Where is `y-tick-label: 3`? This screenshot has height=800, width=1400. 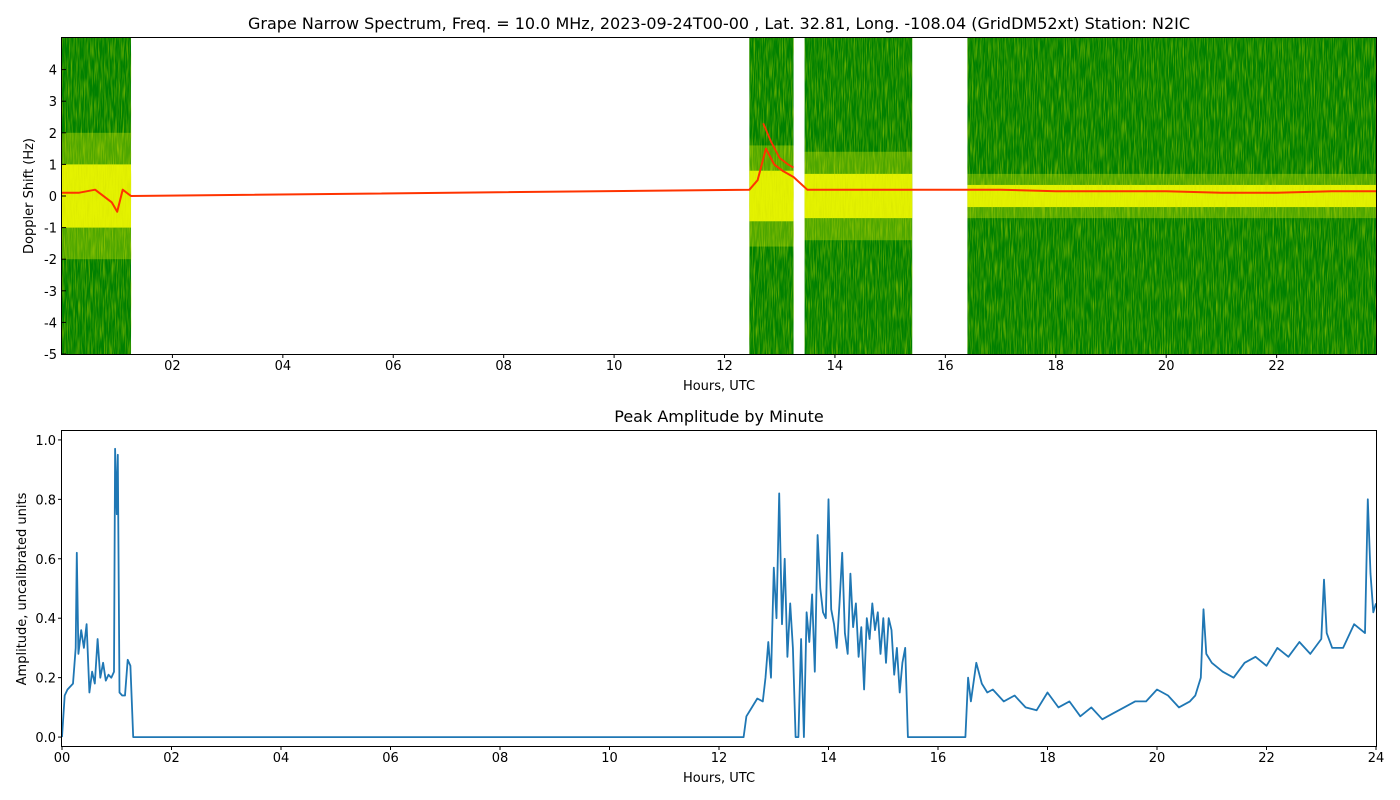 y-tick-label: 3 is located at coordinates (53, 102).